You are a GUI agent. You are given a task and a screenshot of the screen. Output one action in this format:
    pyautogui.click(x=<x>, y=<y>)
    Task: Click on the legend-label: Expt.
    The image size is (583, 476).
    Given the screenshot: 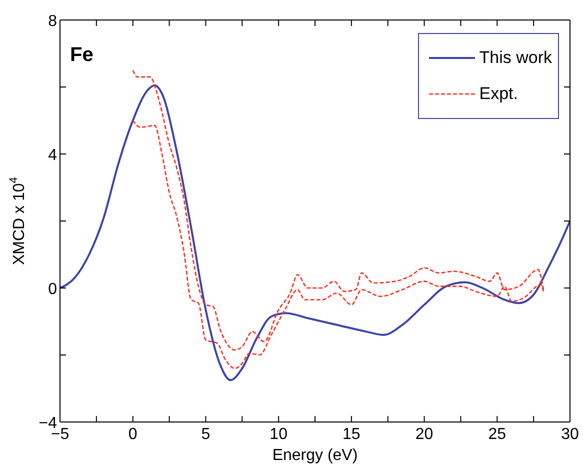 What is the action you would take?
    pyautogui.click(x=498, y=94)
    